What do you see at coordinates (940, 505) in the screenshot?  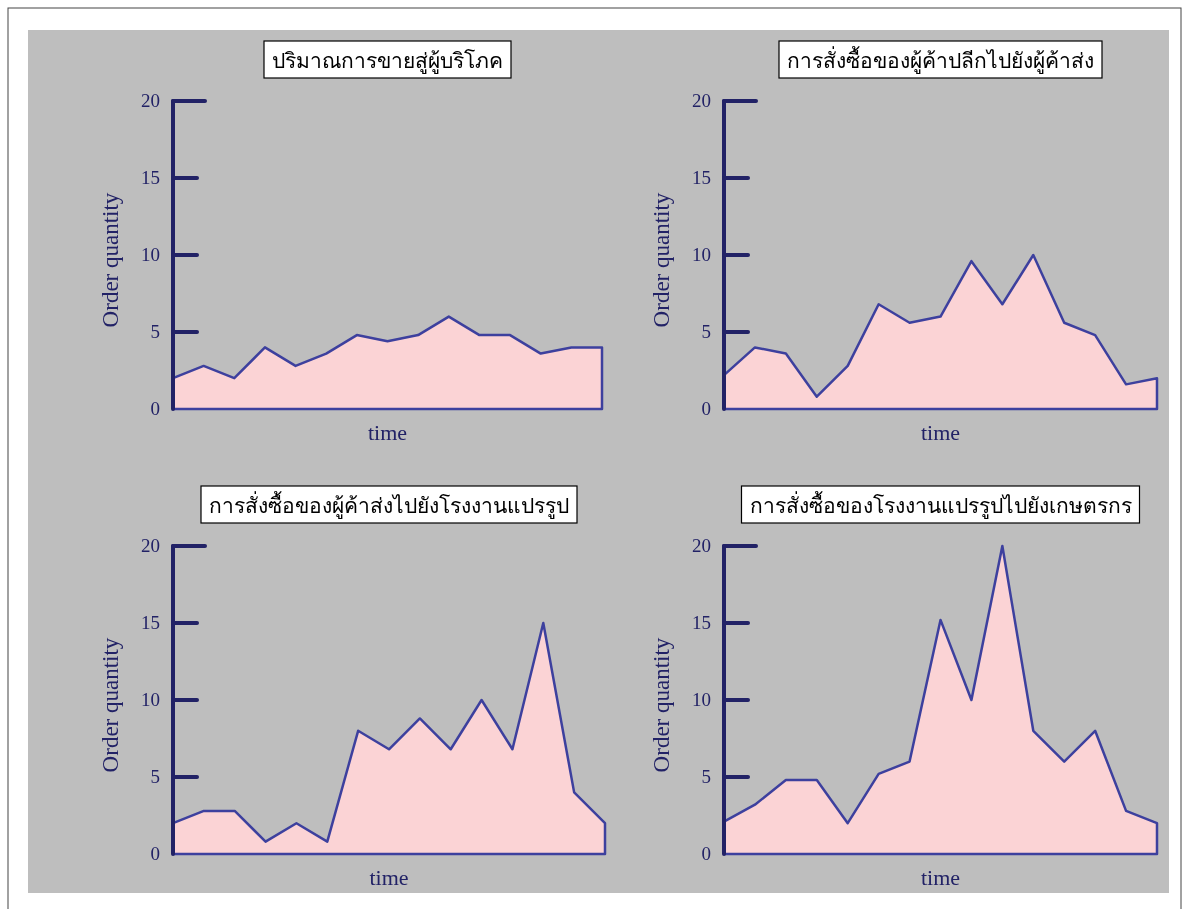 I see `chart-title: การสั่งซื้อของโรงงานแปรรูปไปยังเกษตรกร` at bounding box center [940, 505].